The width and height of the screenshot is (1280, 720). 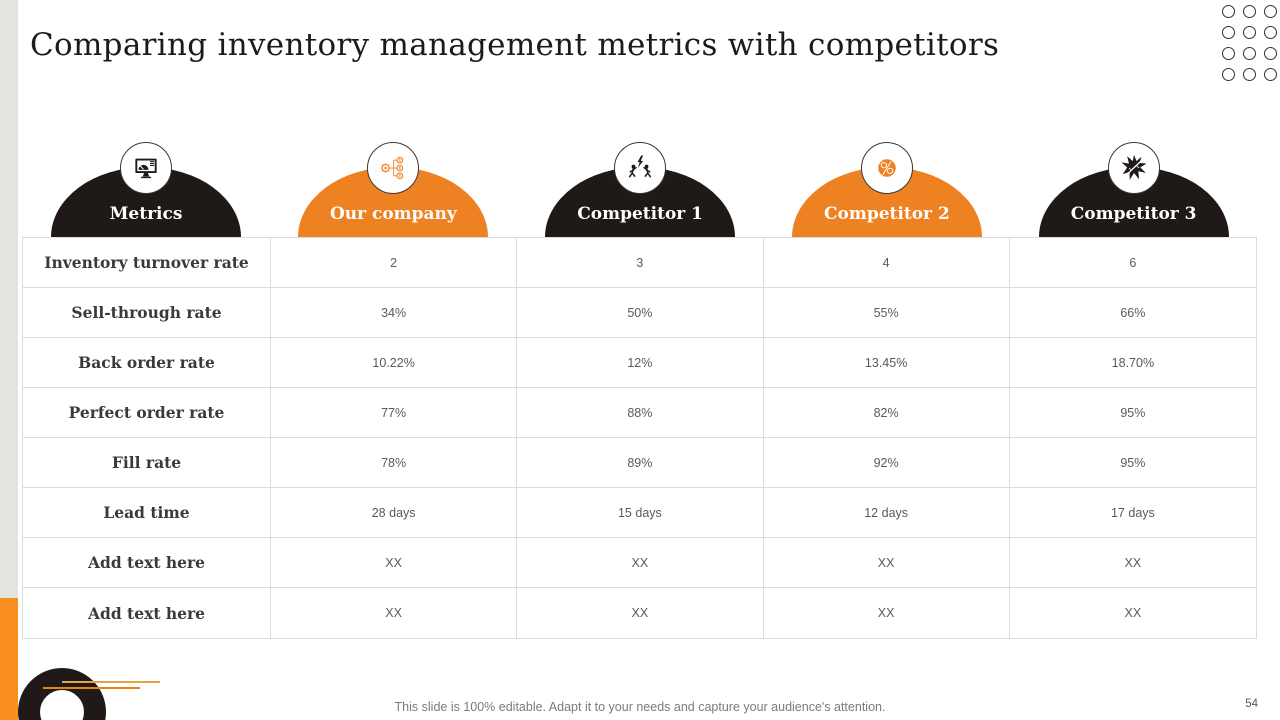 I want to click on value-cell: 12 days, so click(x=887, y=512).